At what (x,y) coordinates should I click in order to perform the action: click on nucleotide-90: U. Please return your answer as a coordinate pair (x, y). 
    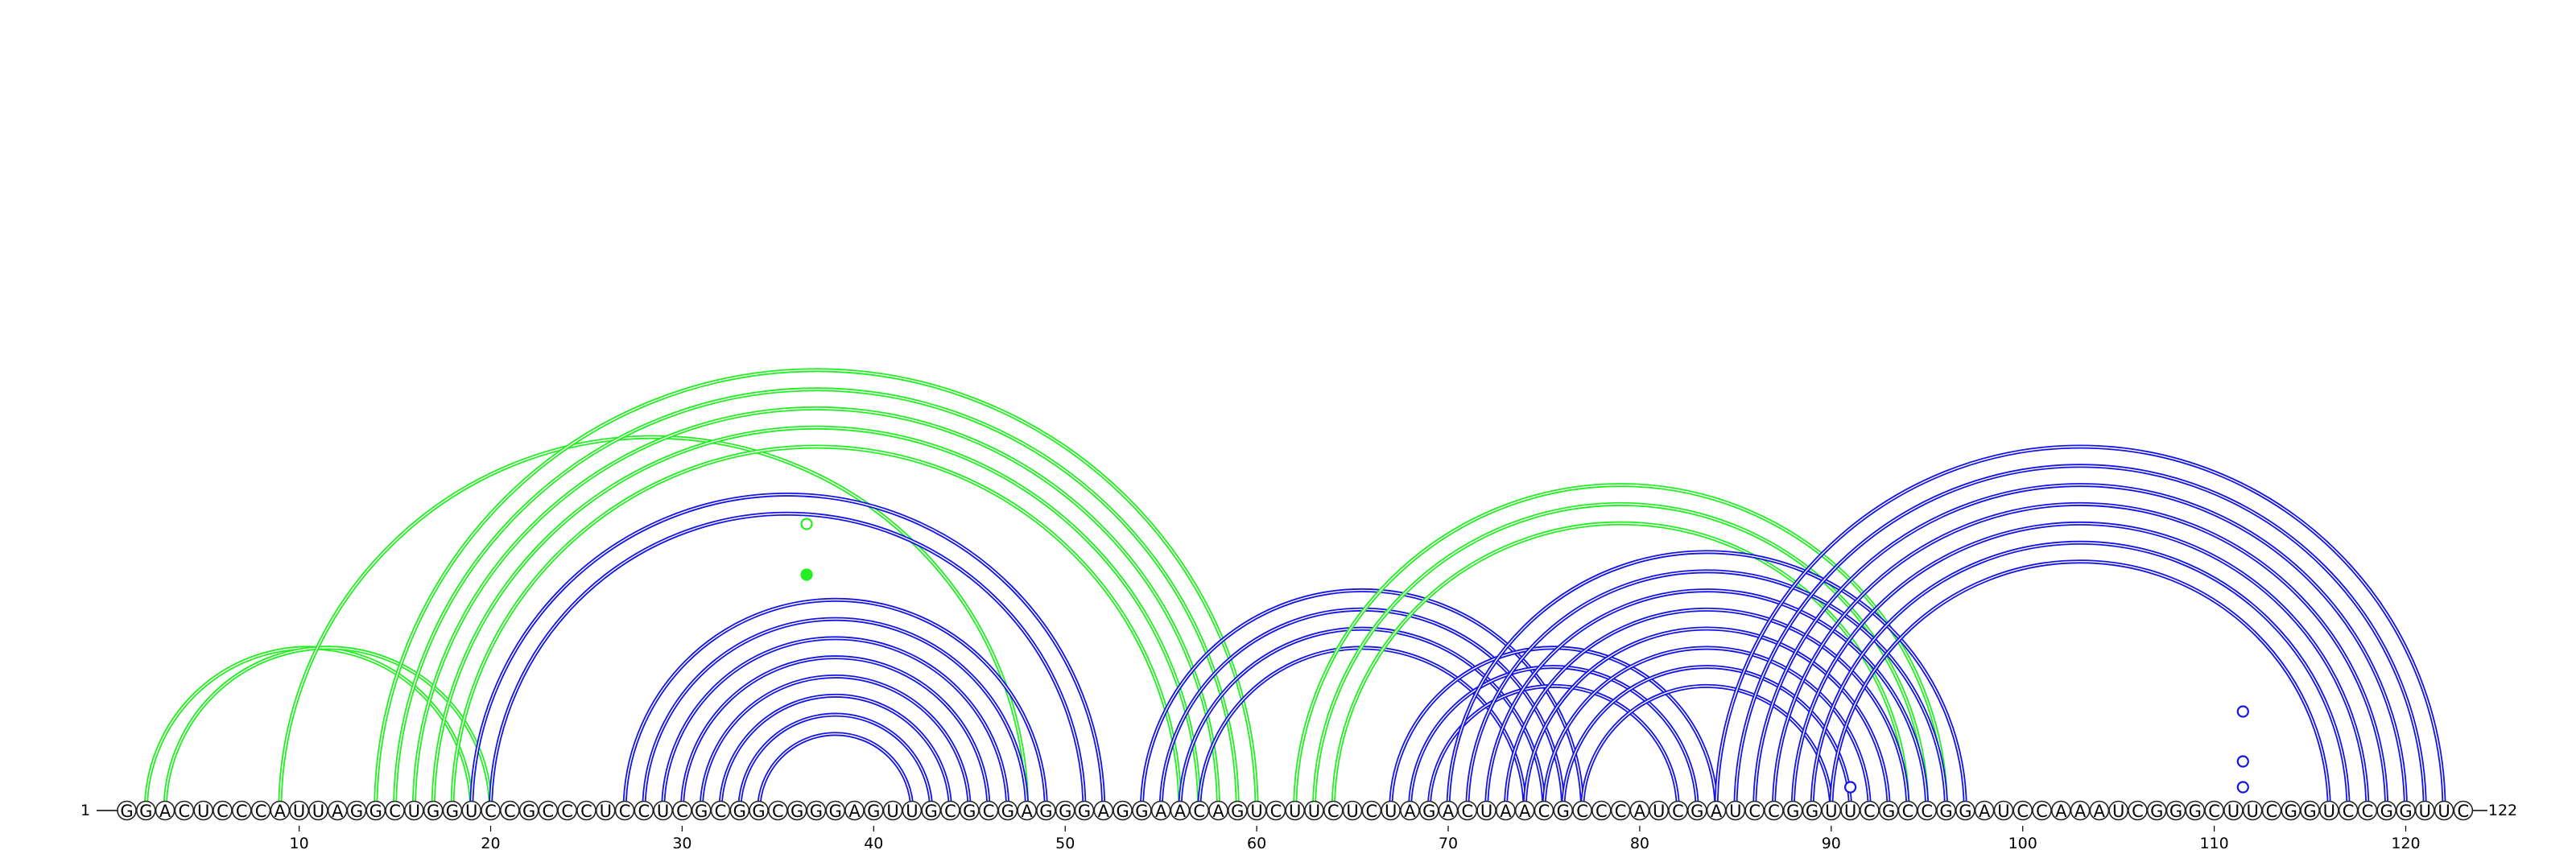
    Looking at the image, I should click on (1831, 811).